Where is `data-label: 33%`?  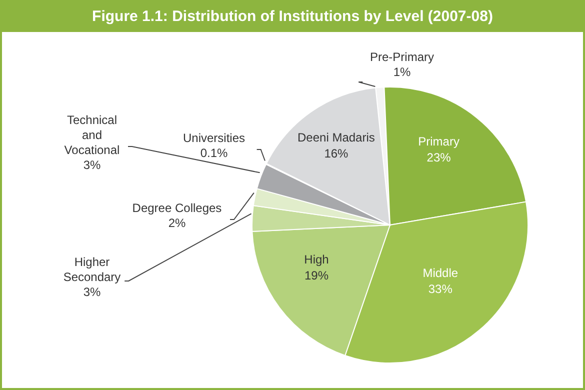 data-label: 33% is located at coordinates (440, 289).